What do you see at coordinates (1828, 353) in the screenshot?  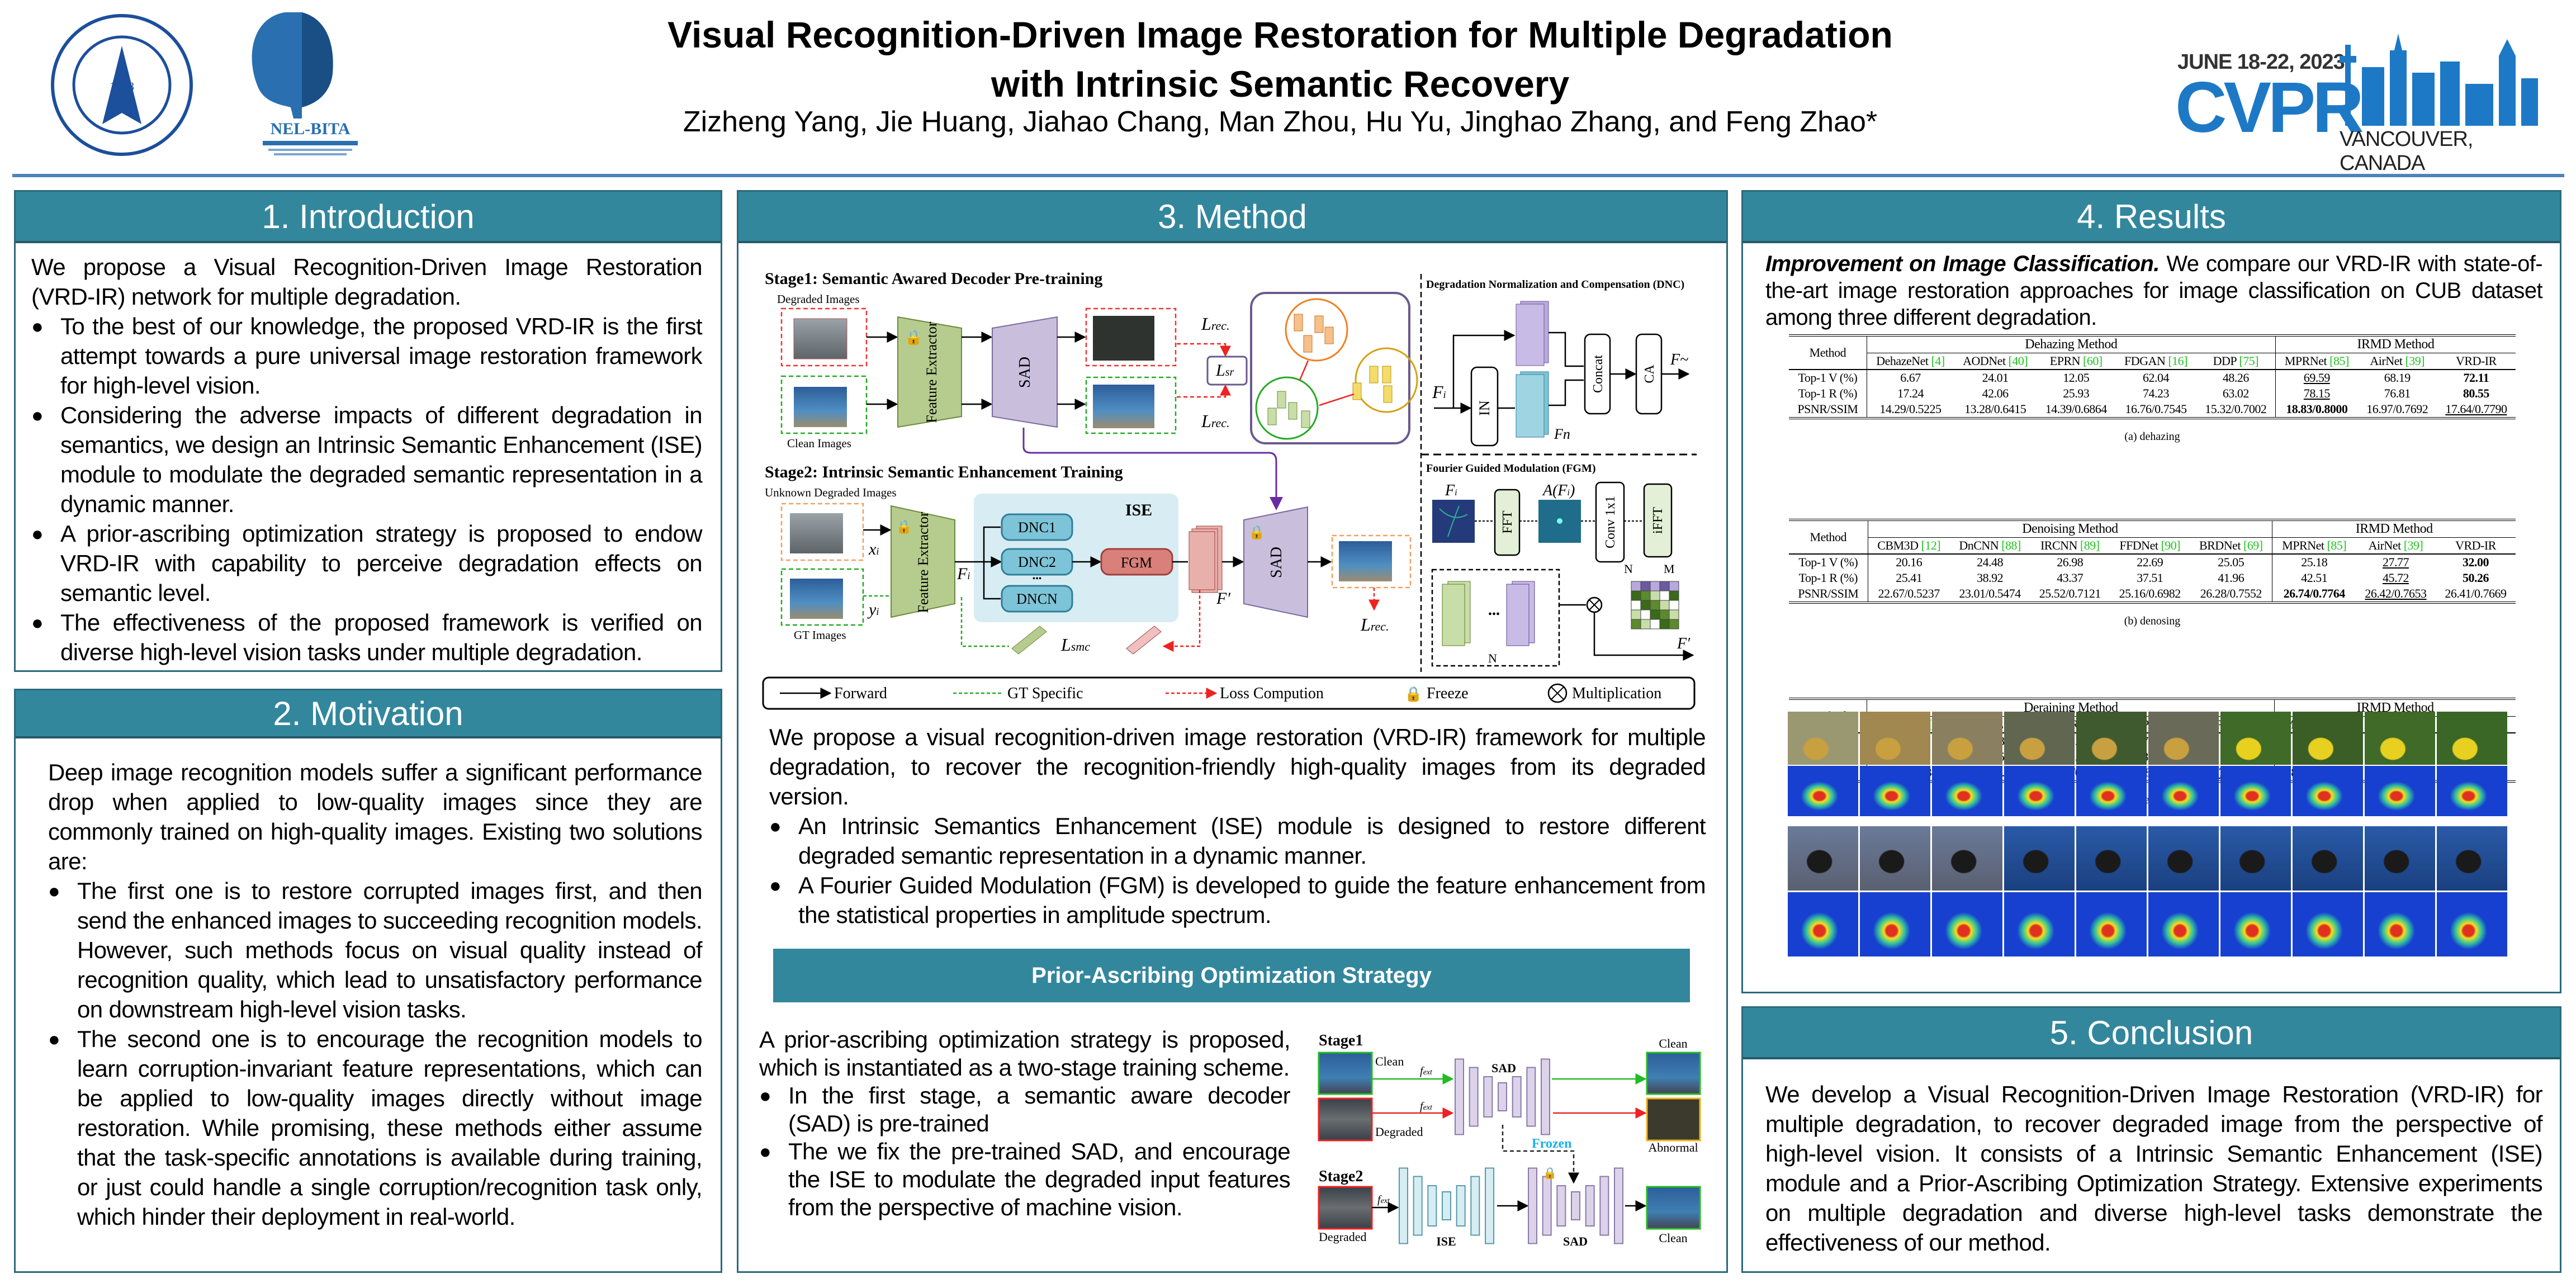 I see `method-header: Method` at bounding box center [1828, 353].